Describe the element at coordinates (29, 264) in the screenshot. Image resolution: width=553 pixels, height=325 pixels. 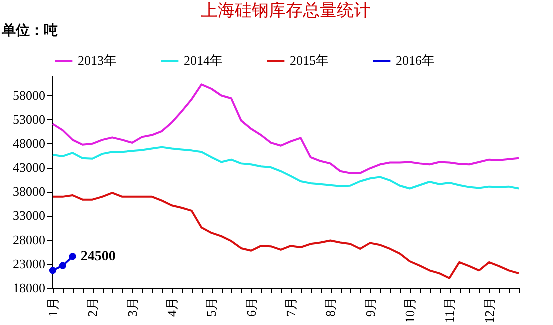
I see `y-tick-label: 23000` at that location.